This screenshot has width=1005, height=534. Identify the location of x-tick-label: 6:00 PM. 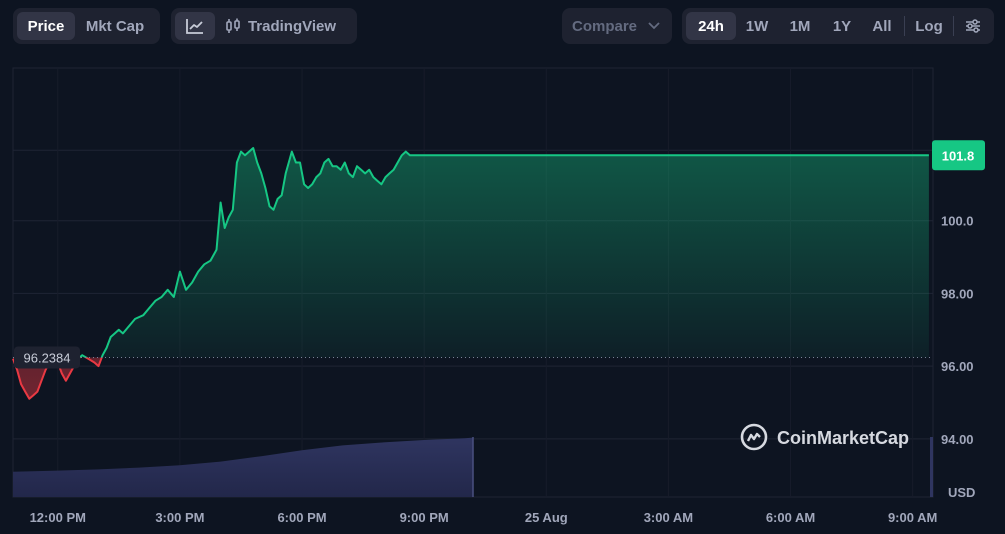
(301, 517).